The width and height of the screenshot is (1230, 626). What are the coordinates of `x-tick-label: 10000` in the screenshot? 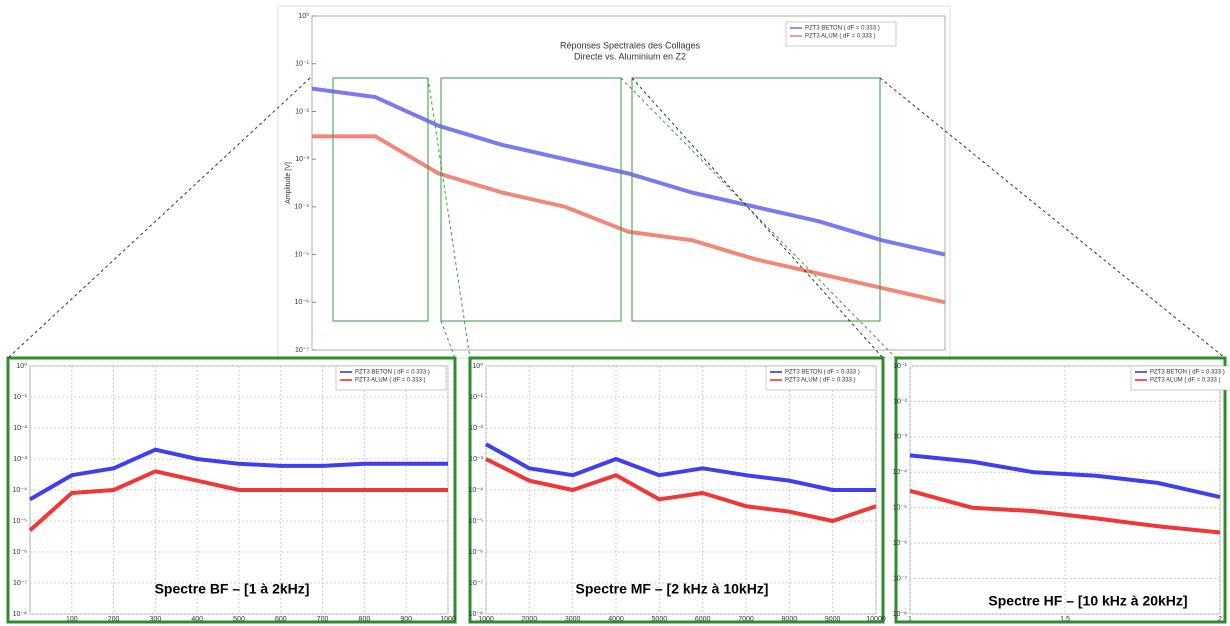 It's located at (876, 619).